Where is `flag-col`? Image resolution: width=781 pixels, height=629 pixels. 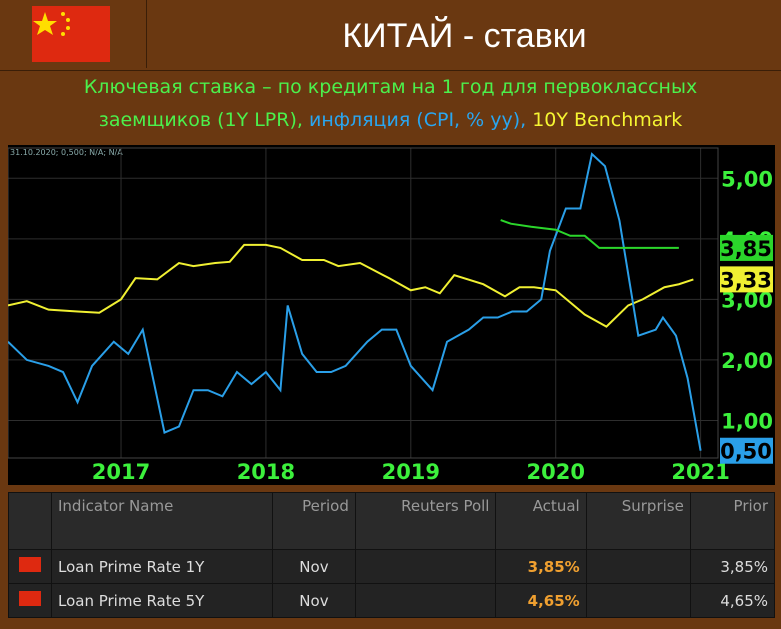
flag-col is located at coordinates (30, 521).